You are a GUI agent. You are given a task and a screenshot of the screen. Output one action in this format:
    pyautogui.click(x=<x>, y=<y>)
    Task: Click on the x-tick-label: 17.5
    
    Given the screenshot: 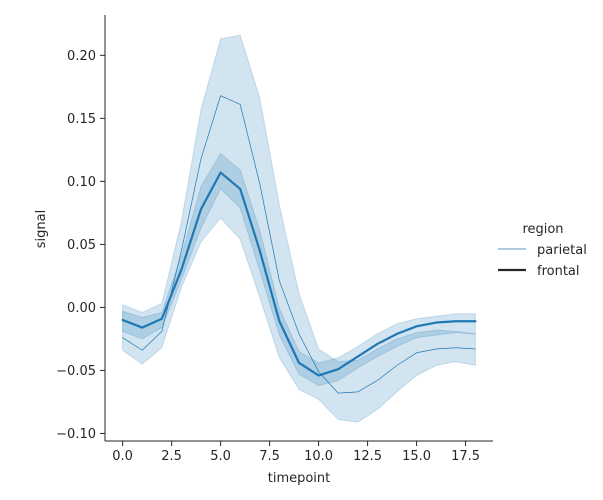 What is the action you would take?
    pyautogui.click(x=465, y=456)
    